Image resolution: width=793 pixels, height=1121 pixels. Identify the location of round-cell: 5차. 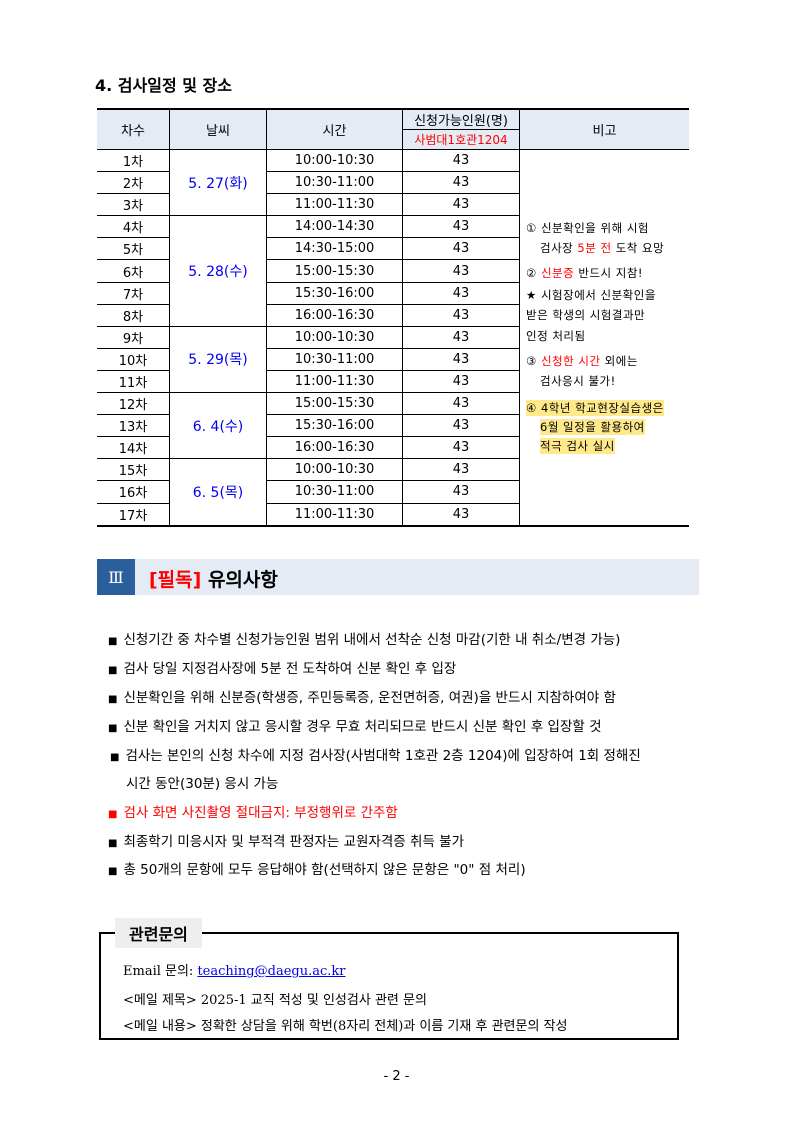
(133, 249).